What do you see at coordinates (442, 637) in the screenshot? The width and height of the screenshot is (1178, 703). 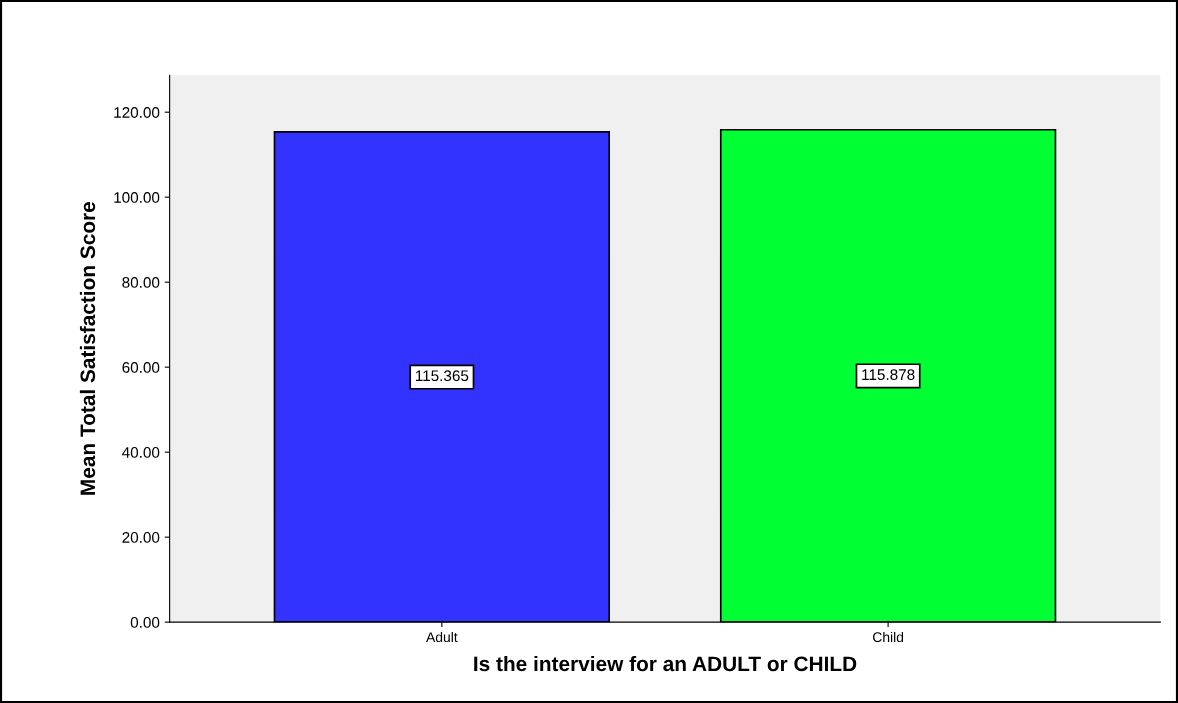 I see `x-tick-label: Adult` at bounding box center [442, 637].